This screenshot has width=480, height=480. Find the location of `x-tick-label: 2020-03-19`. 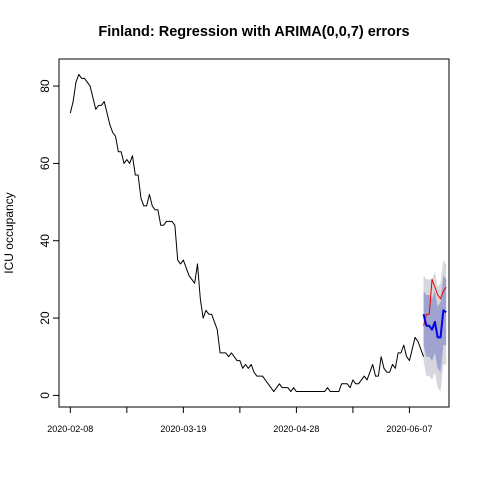

x-tick-label: 2020-03-19 is located at coordinates (183, 429).